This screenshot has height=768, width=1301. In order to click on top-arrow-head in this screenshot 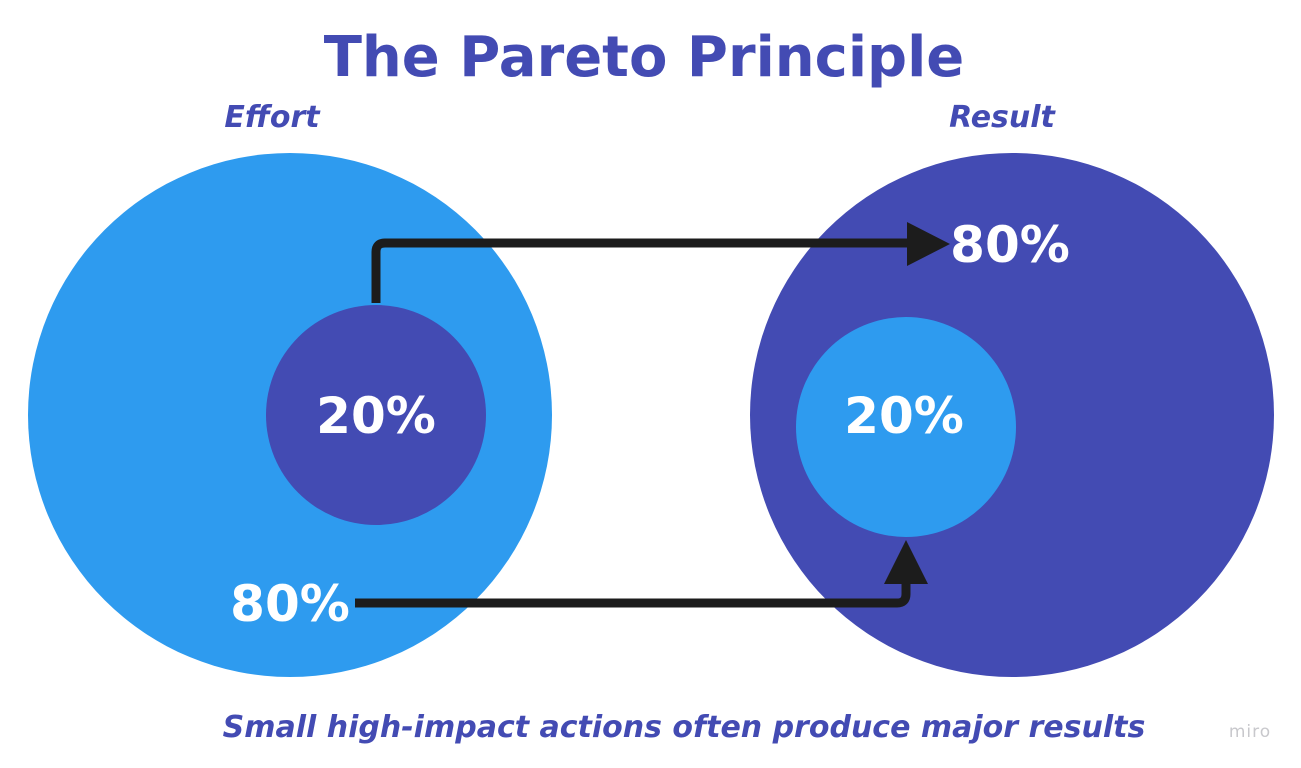, I will do `click(928, 244)`.